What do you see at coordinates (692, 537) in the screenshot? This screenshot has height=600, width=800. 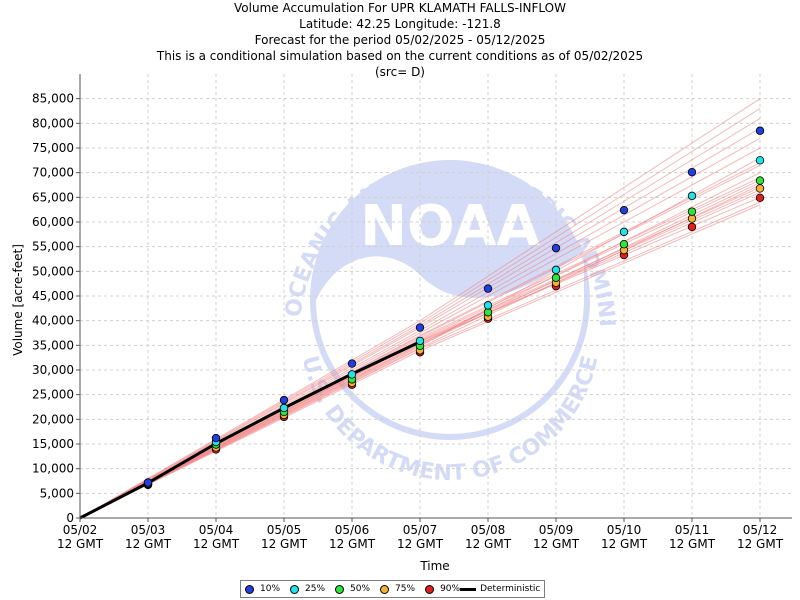 I see `x-tick-label-9: 05/11 12 GMT` at bounding box center [692, 537].